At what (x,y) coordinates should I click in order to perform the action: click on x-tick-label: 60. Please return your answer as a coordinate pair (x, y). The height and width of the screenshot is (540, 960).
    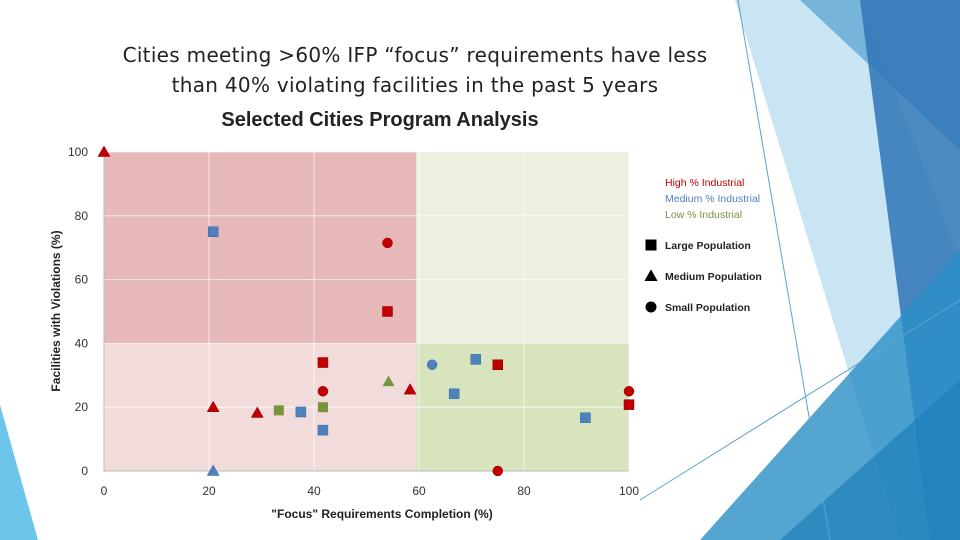
    Looking at the image, I should click on (419, 491).